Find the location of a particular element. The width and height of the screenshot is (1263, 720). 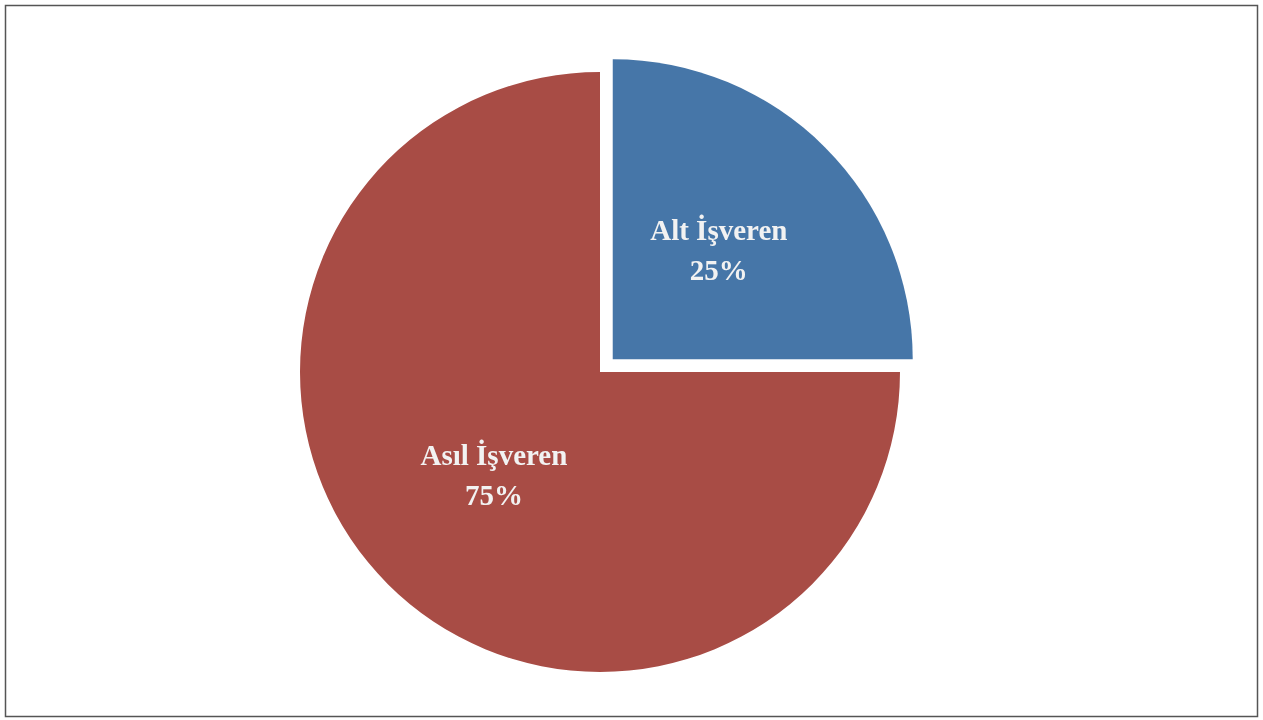

data-label: 75% is located at coordinates (493, 494).